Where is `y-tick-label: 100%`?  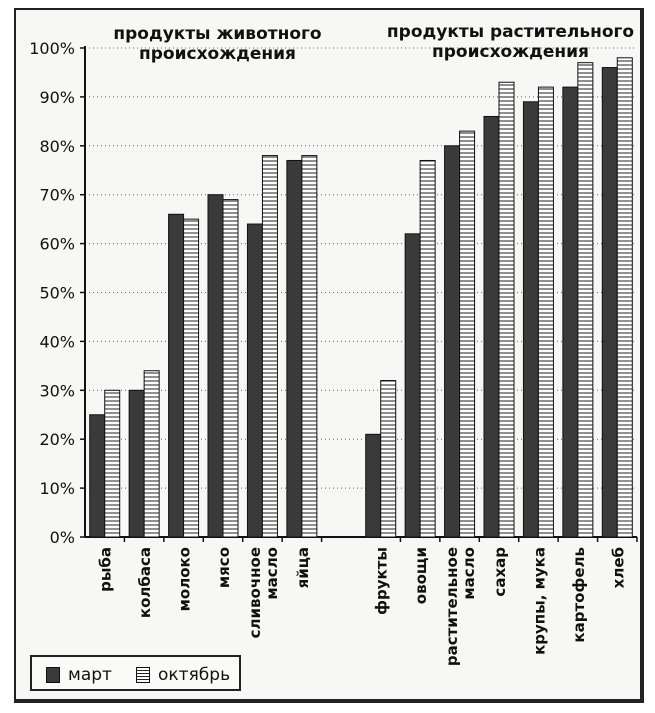 y-tick-label: 100% is located at coordinates (52, 48).